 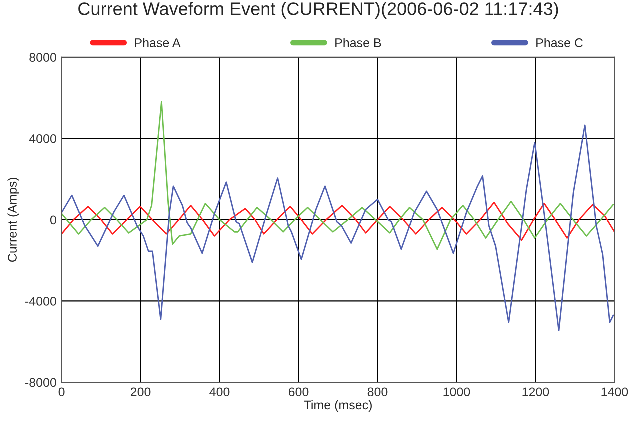 What do you see at coordinates (220, 392) in the screenshot?
I see `x-tick-label: 400` at bounding box center [220, 392].